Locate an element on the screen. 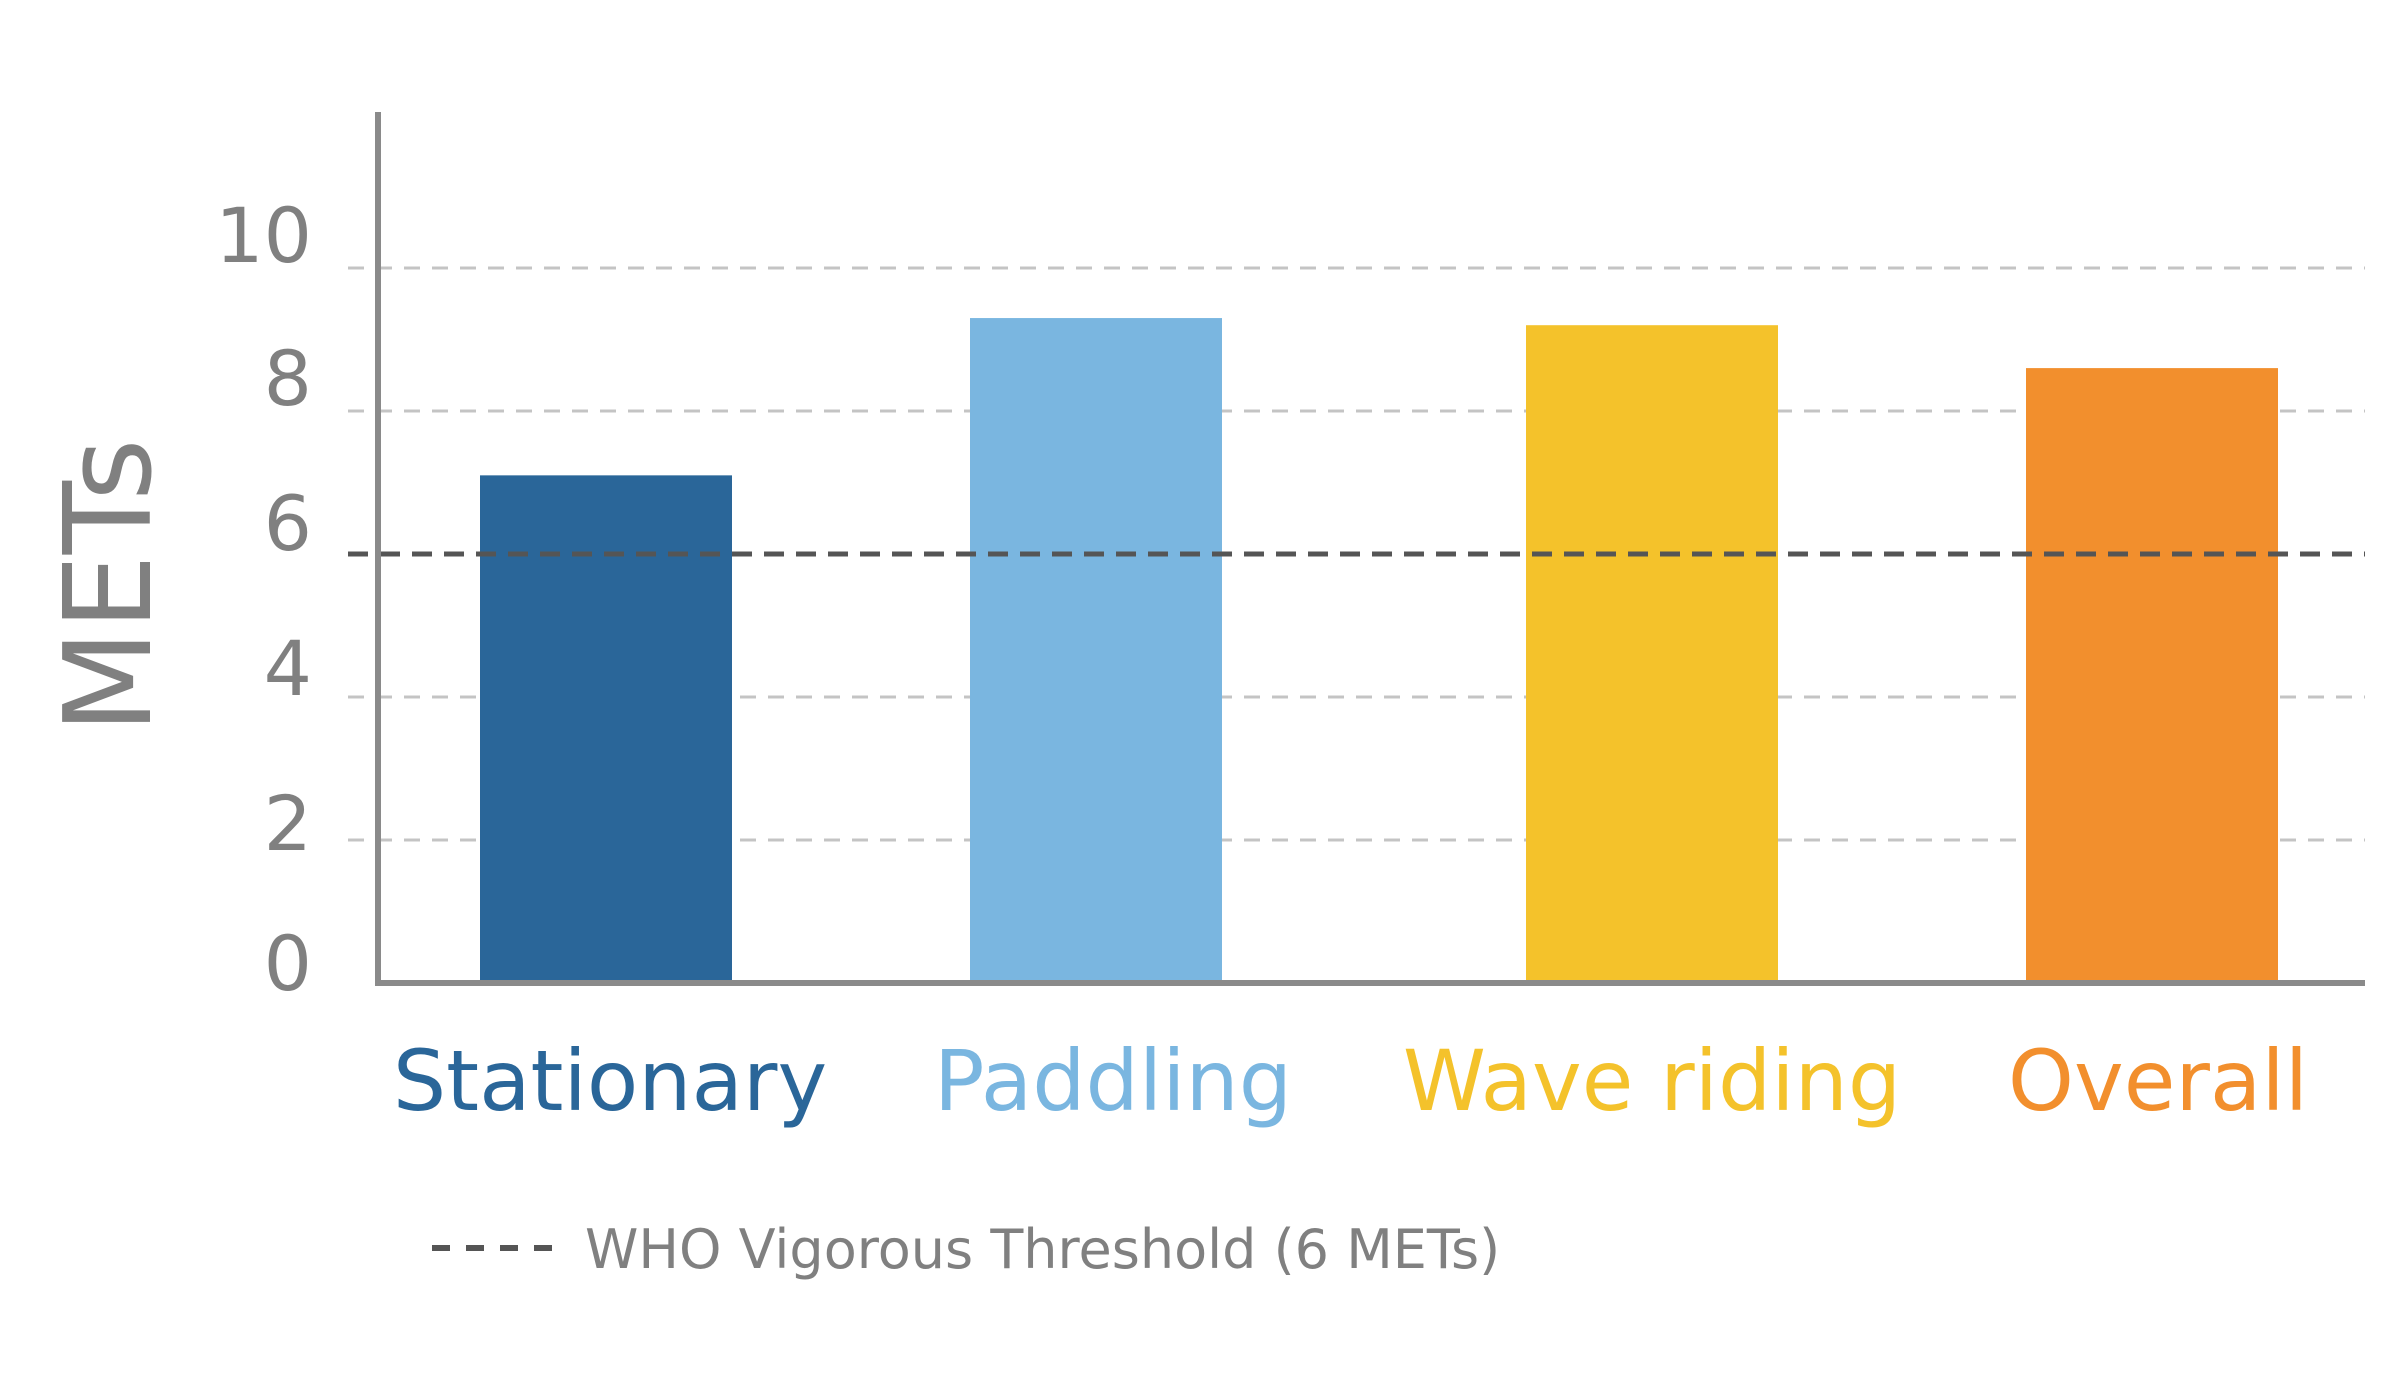 This screenshot has height=1390, width=2400. bar-overall is located at coordinates (2152, 676).